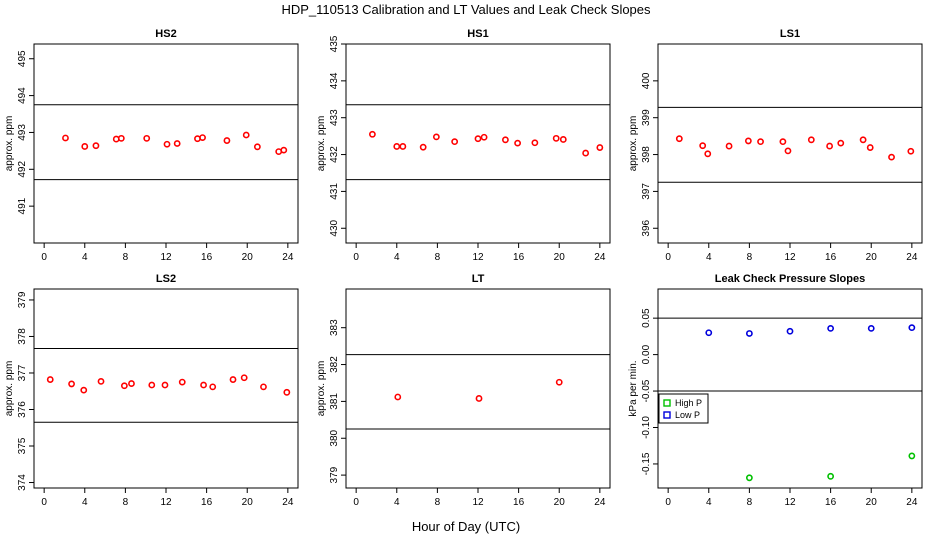 This screenshot has height=540, width=936. Describe the element at coordinates (646, 318) in the screenshot. I see `y-tick-label: 0.05` at that location.